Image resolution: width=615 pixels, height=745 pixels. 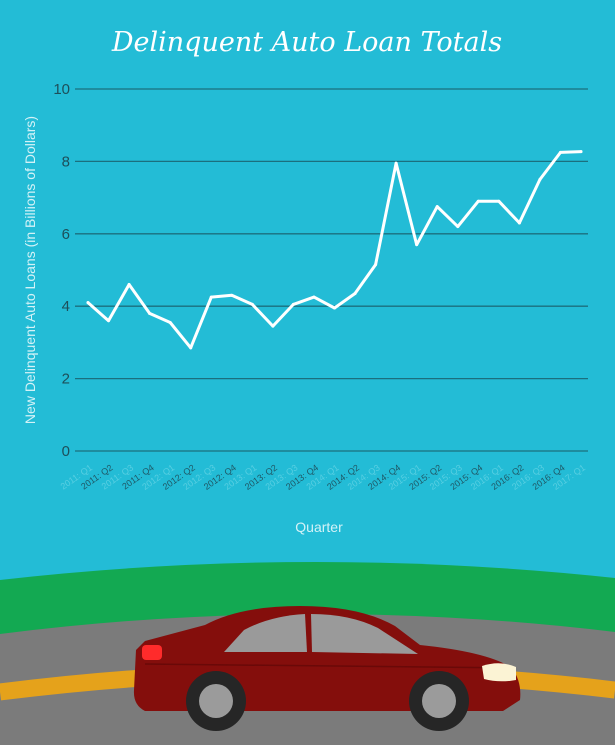 What do you see at coordinates (319, 527) in the screenshot?
I see `x-axis-label: Quarter` at bounding box center [319, 527].